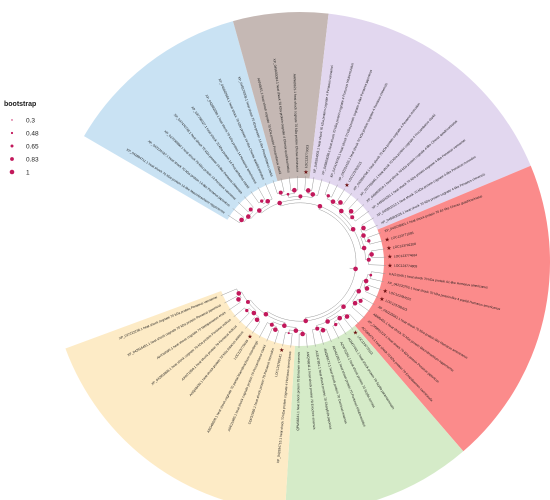 The width and height of the screenshot is (550, 500). I want to click on tip-label: LOC123792208, so click(405, 246).